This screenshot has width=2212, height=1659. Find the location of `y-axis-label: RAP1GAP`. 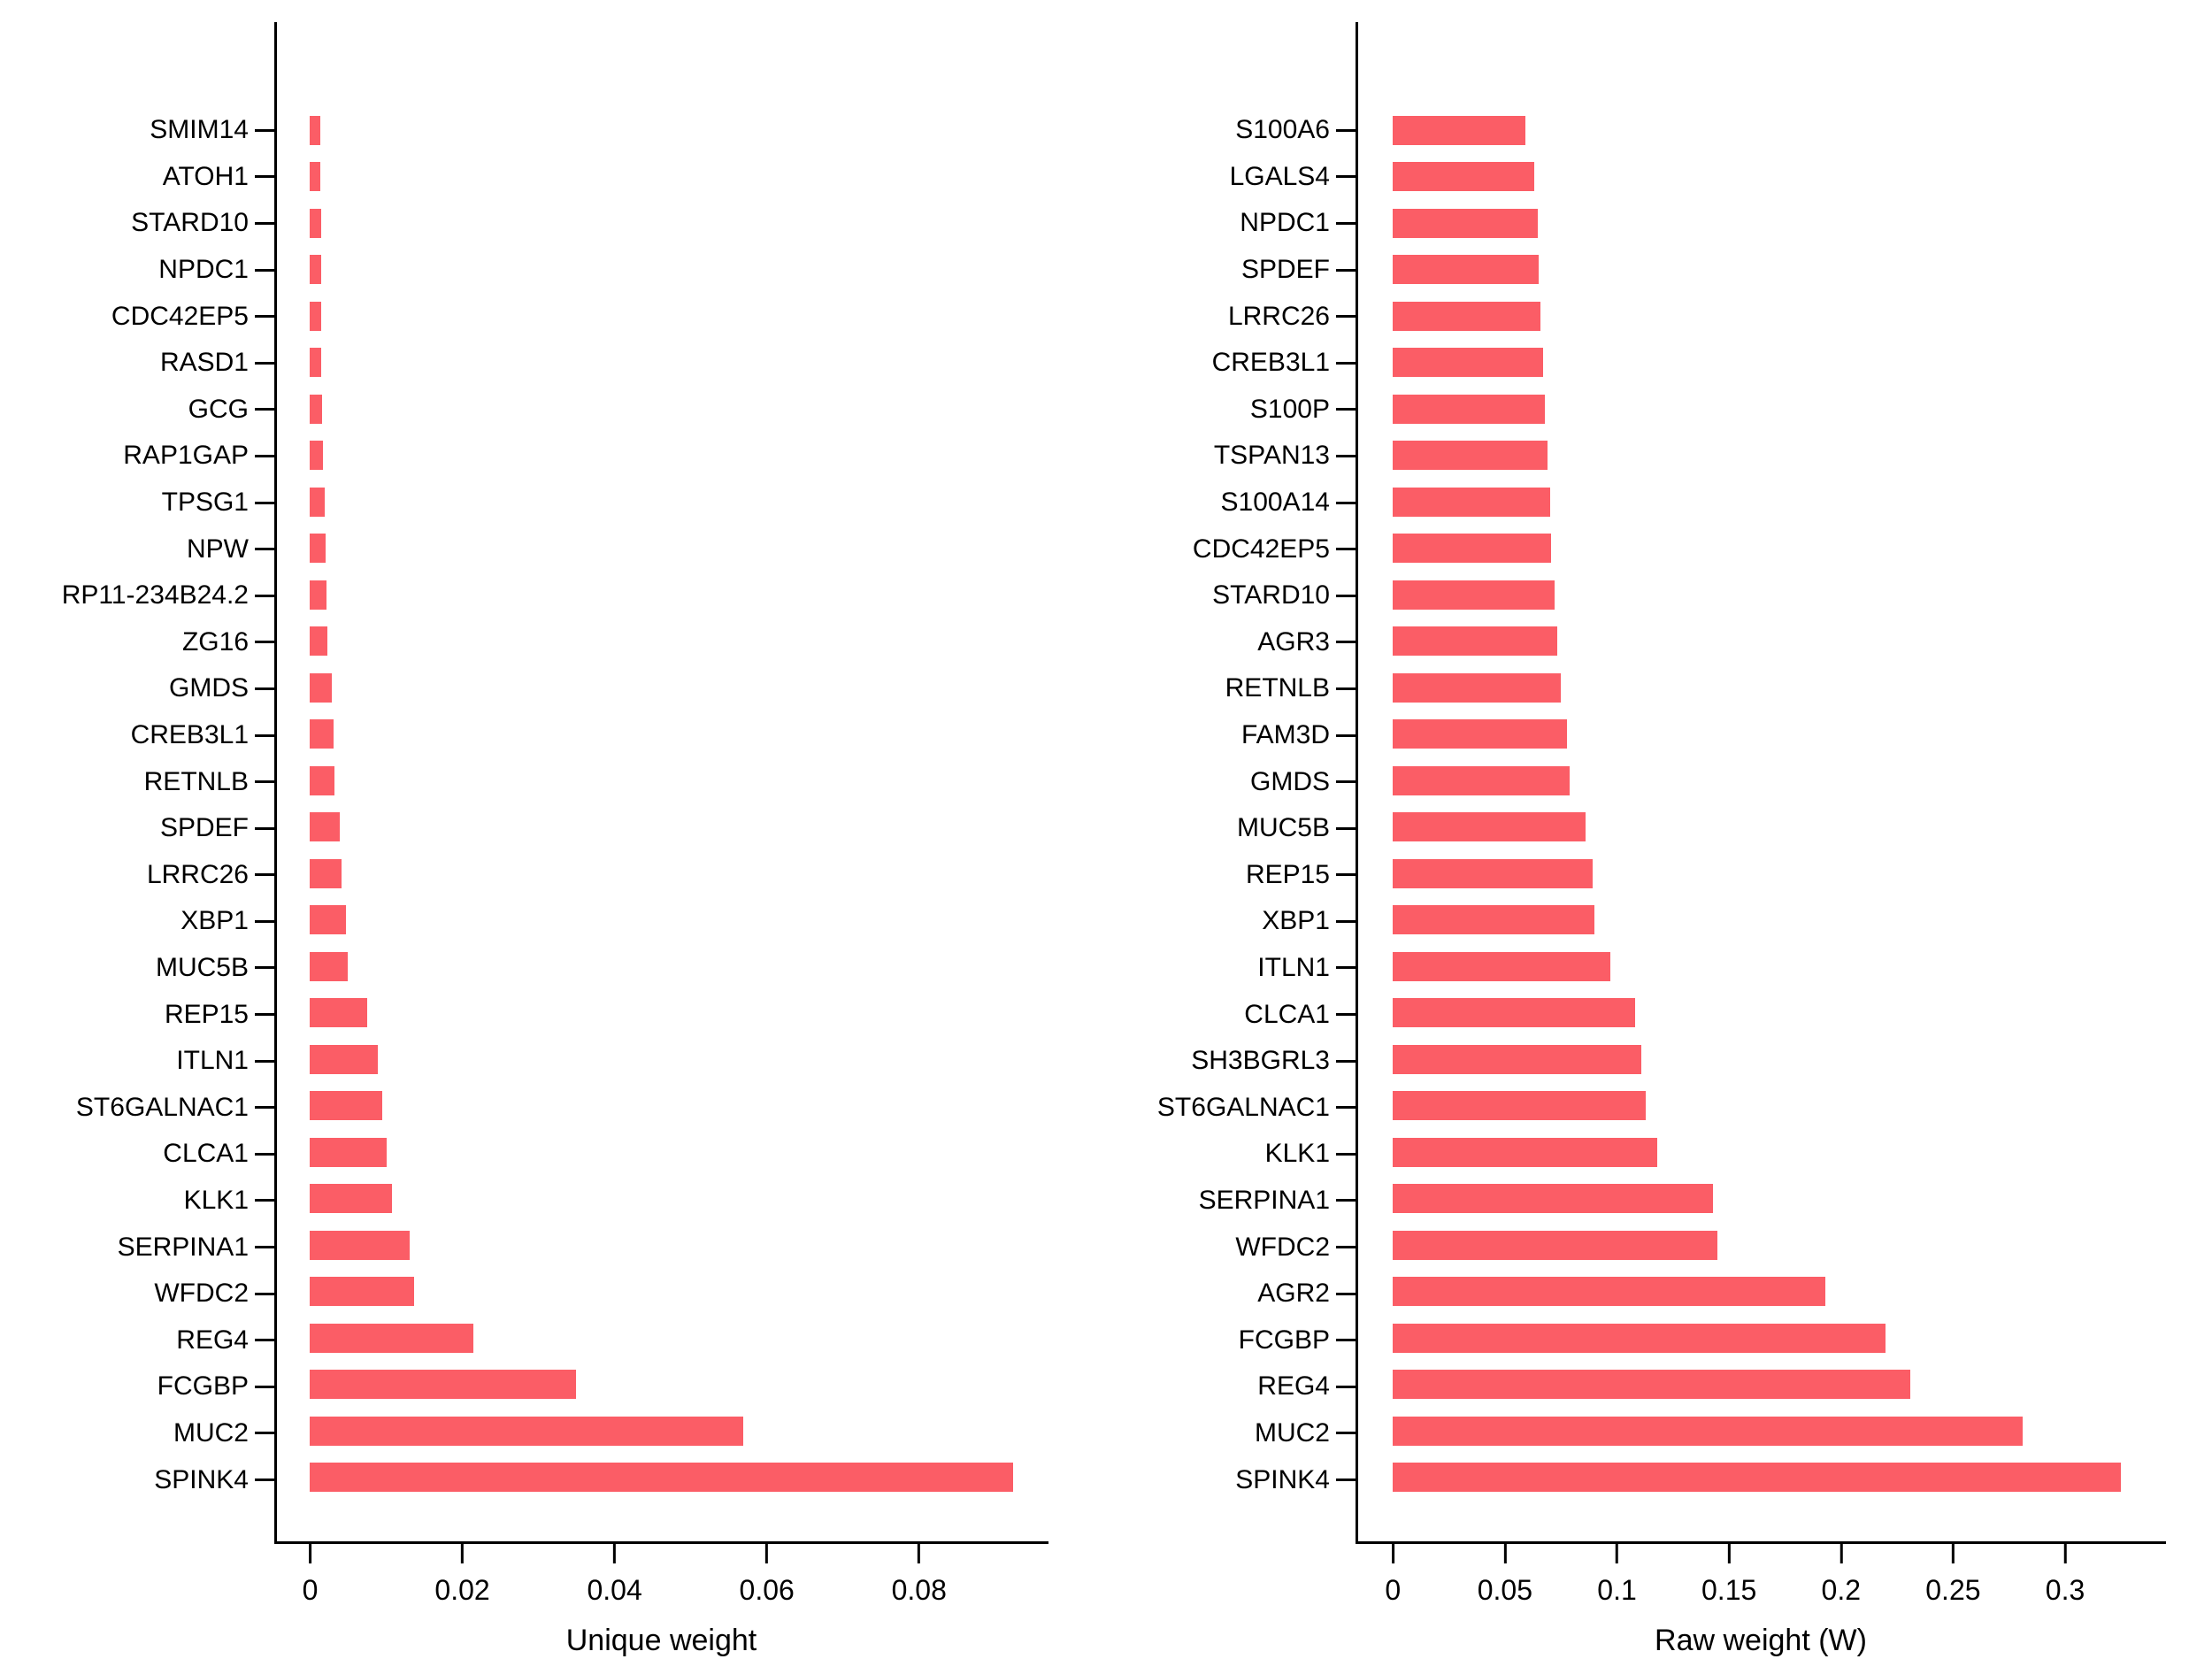

y-axis-label: RAP1GAP is located at coordinates (186, 456).